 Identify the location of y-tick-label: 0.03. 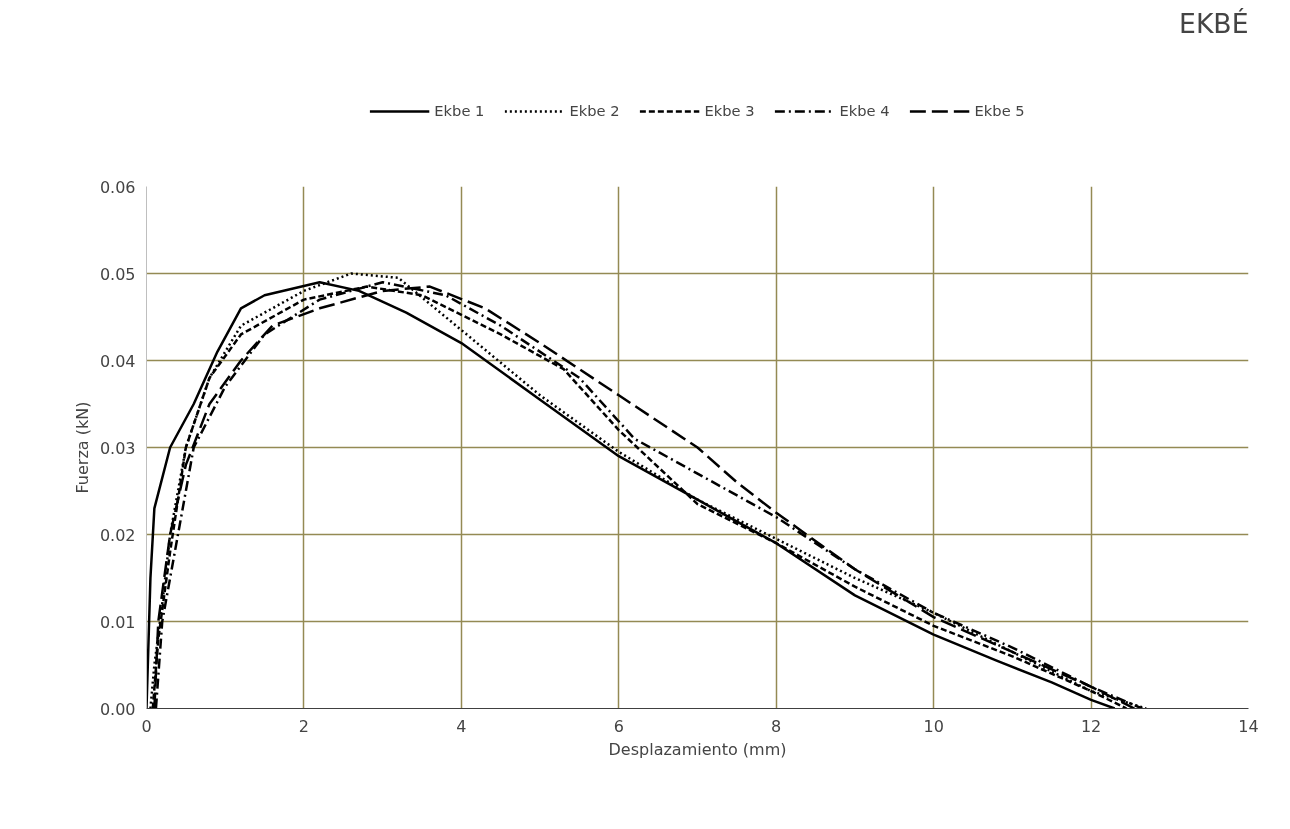
(117, 448).